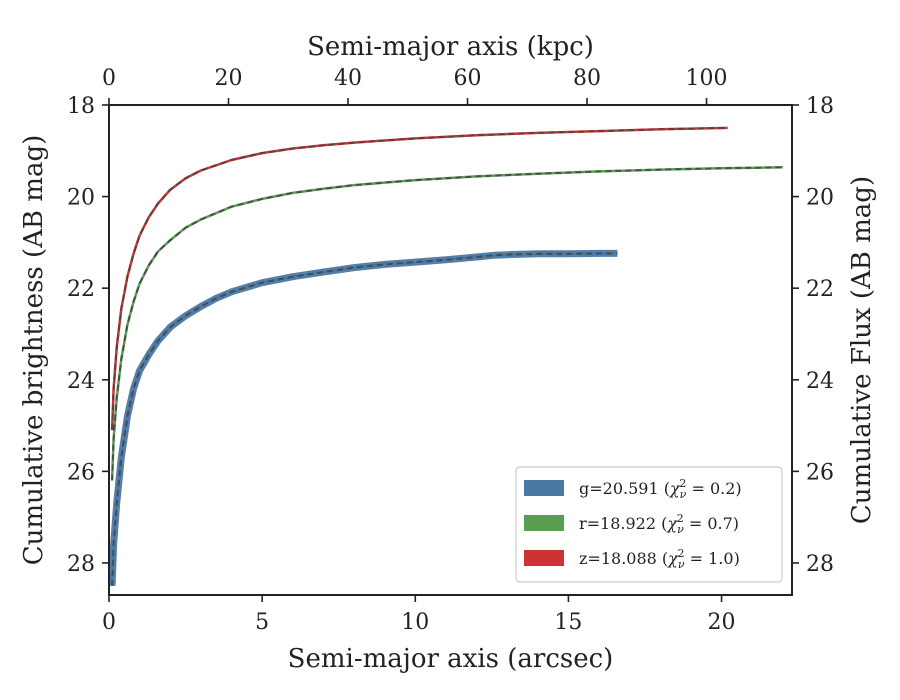 Image resolution: width=900 pixels, height=700 pixels. Describe the element at coordinates (659, 524) in the screenshot. I see `legend-label: r=18.922 (χν2 = 0.7)` at that location.